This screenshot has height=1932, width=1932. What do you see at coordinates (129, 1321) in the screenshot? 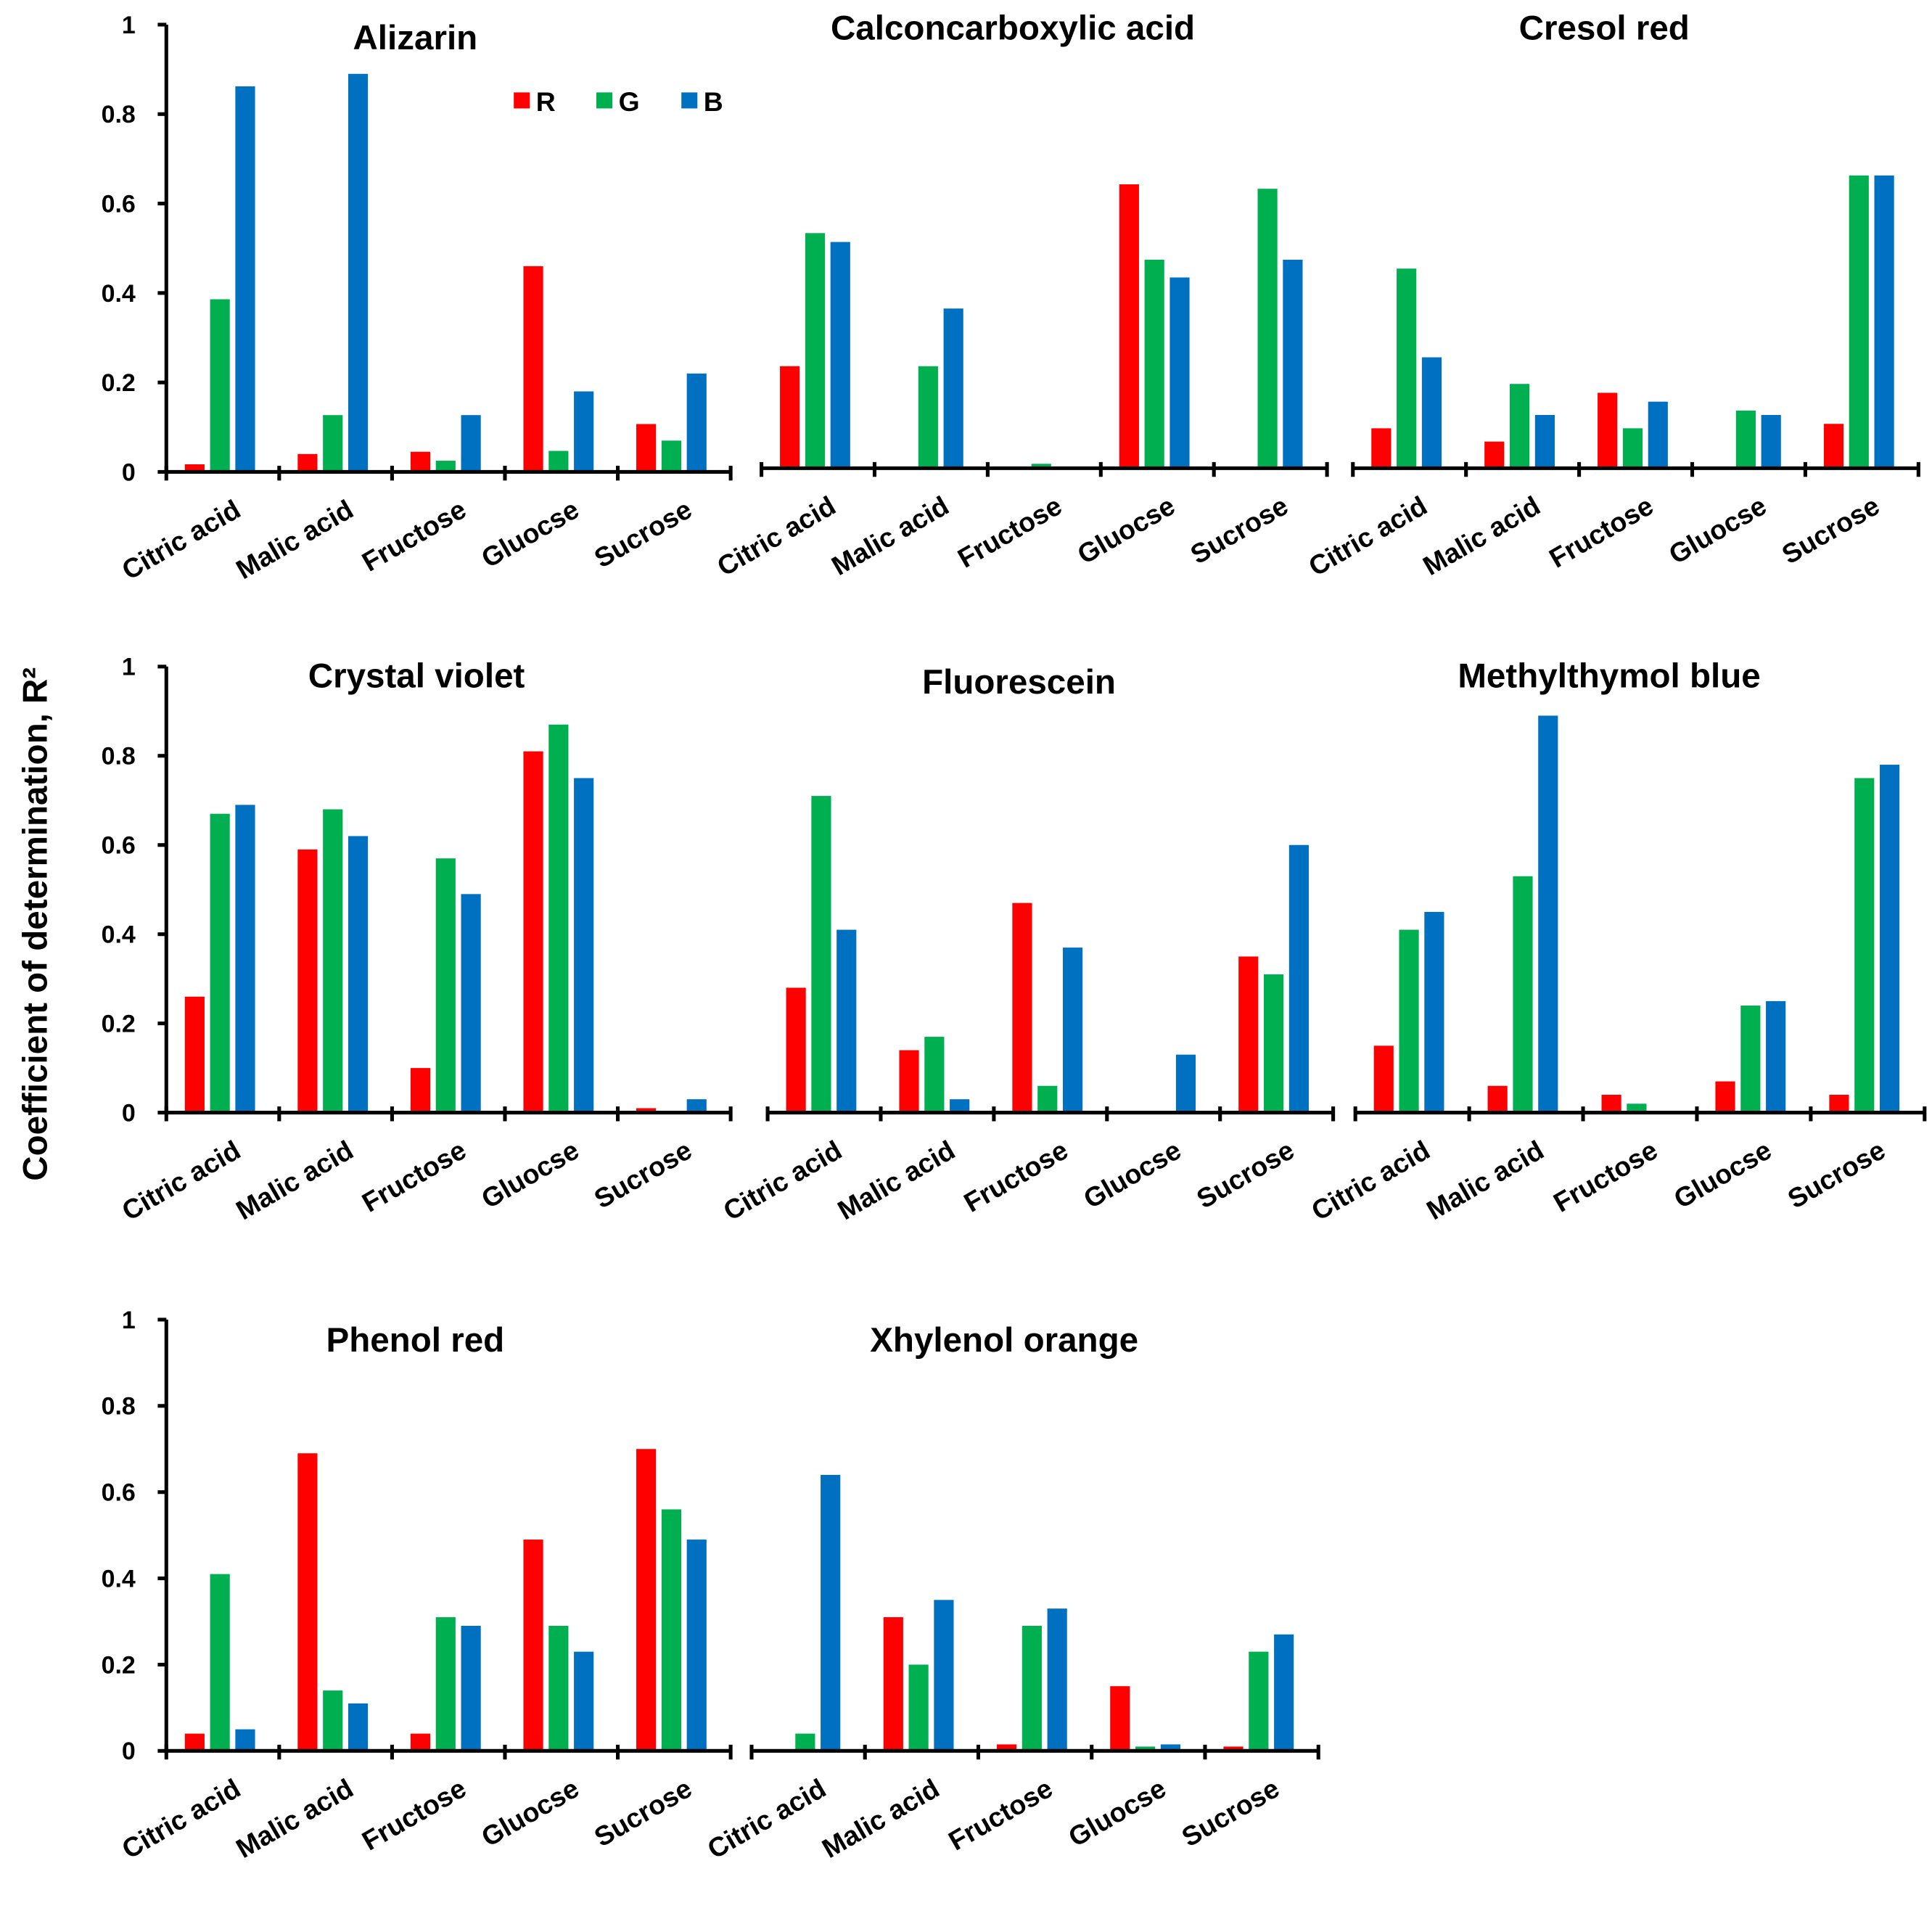
I see `y-tick-label: 1` at bounding box center [129, 1321].